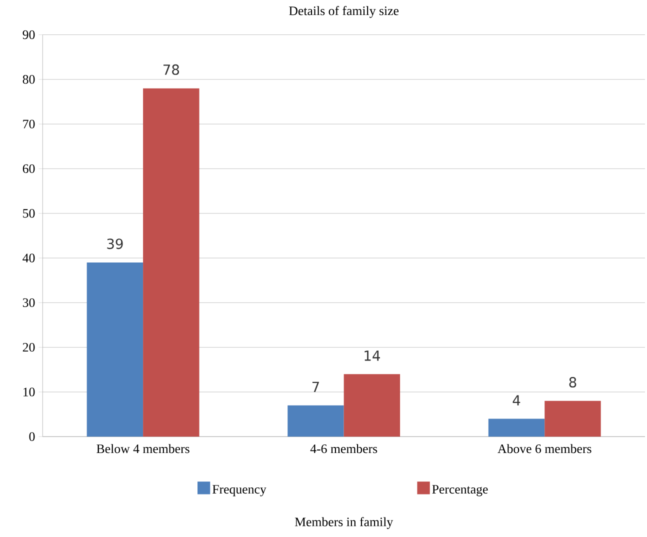  Describe the element at coordinates (28, 347) in the screenshot. I see `y-tick-label: 20` at that location.